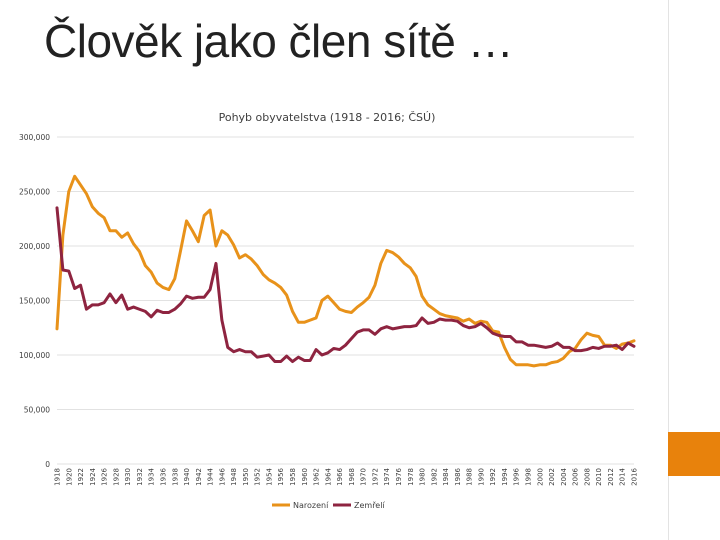 This screenshot has height=540, width=720. Describe the element at coordinates (481, 477) in the screenshot. I see `x-tick-label: 1990` at that location.